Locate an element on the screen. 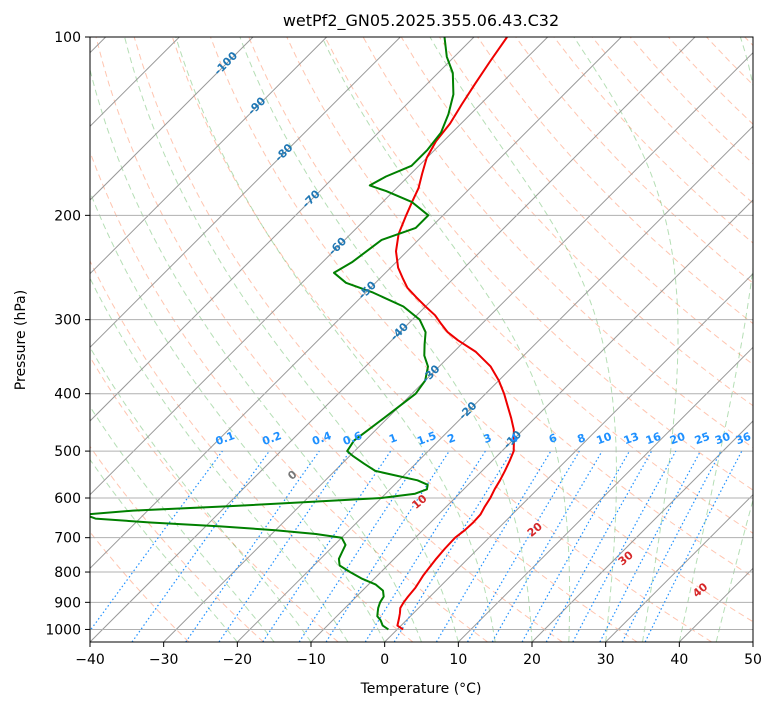  y-tick-label: 800 is located at coordinates (67, 573).